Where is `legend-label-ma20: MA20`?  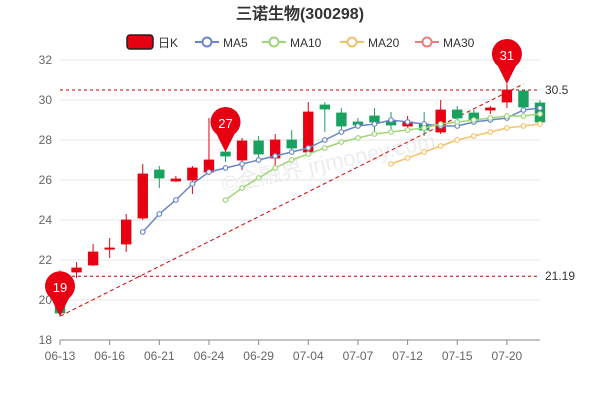 legend-label-ma20: MA20 is located at coordinates (384, 43).